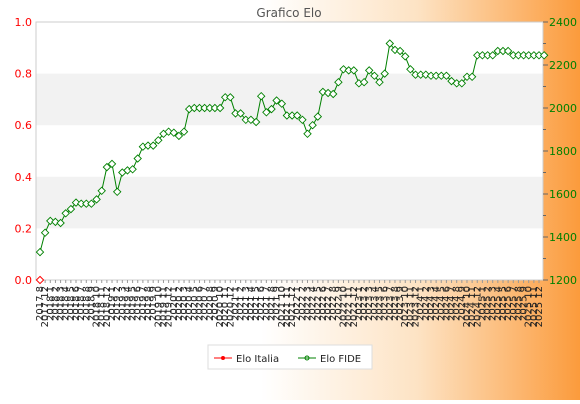  What do you see at coordinates (24, 74) in the screenshot?
I see `y-left-tick-label: 0.8` at bounding box center [24, 74].